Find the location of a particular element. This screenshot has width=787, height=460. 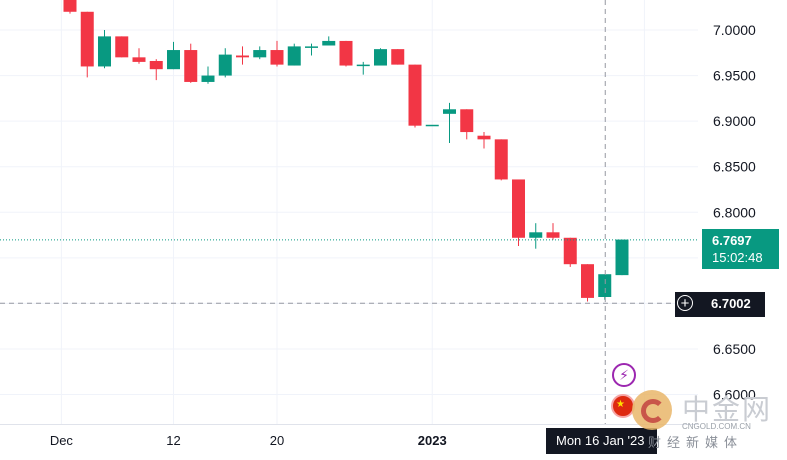

lightning-event-icon: ⚡ is located at coordinates (624, 375).